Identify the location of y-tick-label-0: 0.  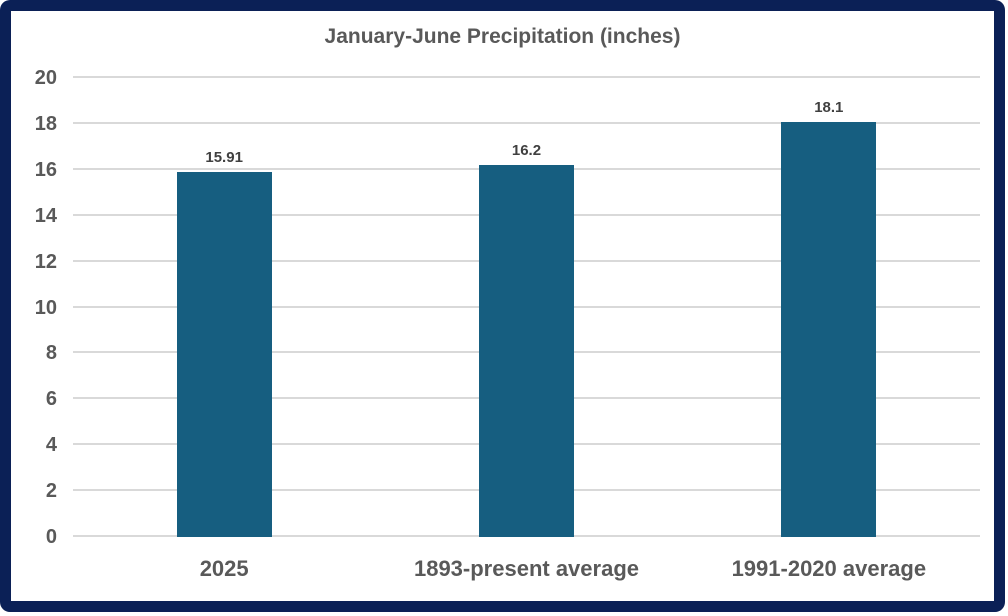
(51, 537).